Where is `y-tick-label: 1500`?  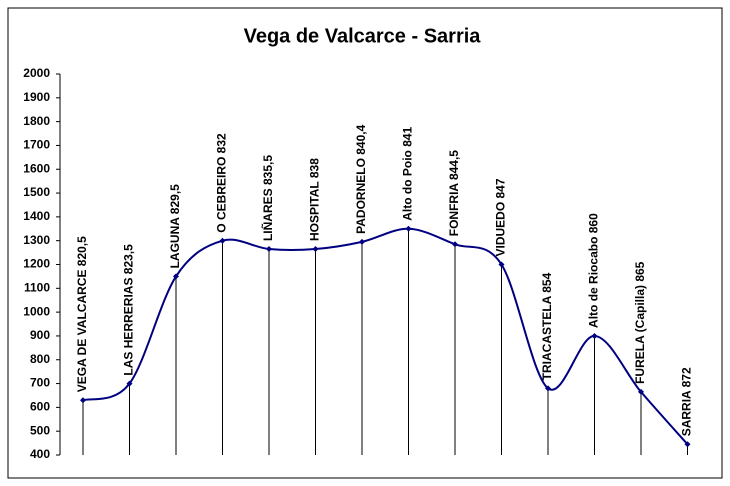 y-tick-label: 1500 is located at coordinates (36, 192).